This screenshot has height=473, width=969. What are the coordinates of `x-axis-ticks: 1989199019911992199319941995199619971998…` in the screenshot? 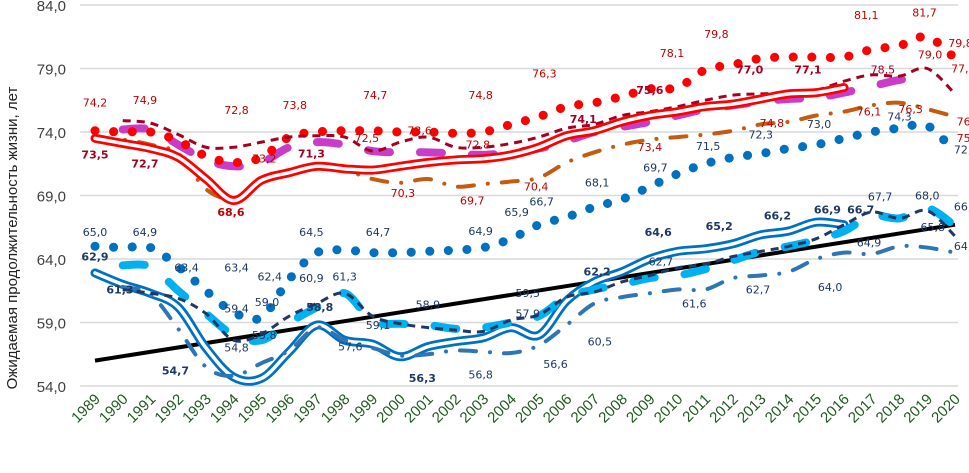 It's located at (516, 409).